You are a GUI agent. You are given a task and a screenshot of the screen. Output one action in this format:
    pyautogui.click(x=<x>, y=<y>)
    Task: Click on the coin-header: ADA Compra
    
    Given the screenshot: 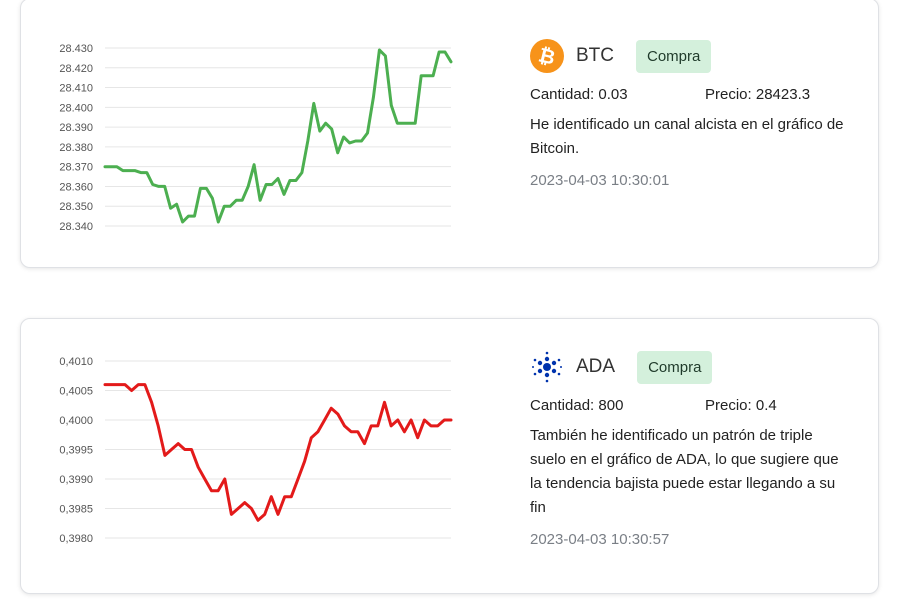 What is the action you would take?
    pyautogui.click(x=690, y=367)
    